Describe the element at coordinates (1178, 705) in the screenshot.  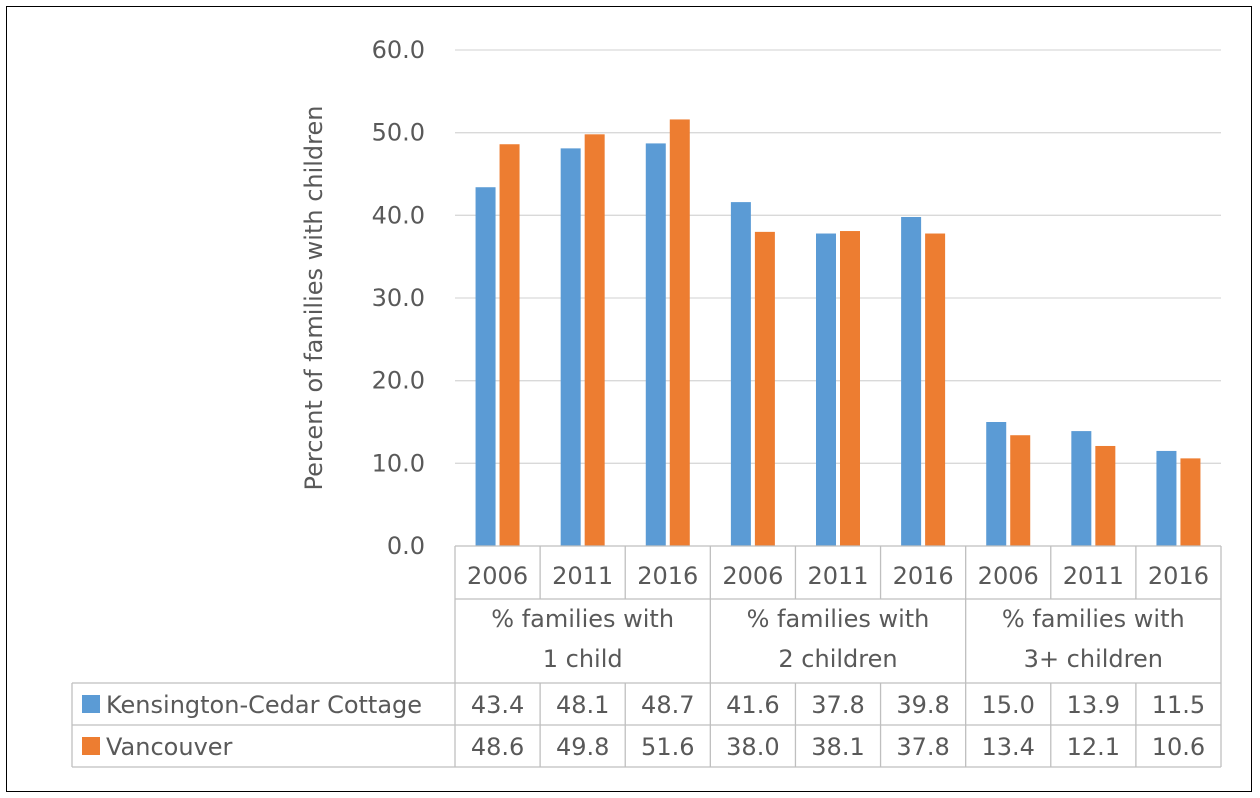
I see `data-label: 11.5` at that location.